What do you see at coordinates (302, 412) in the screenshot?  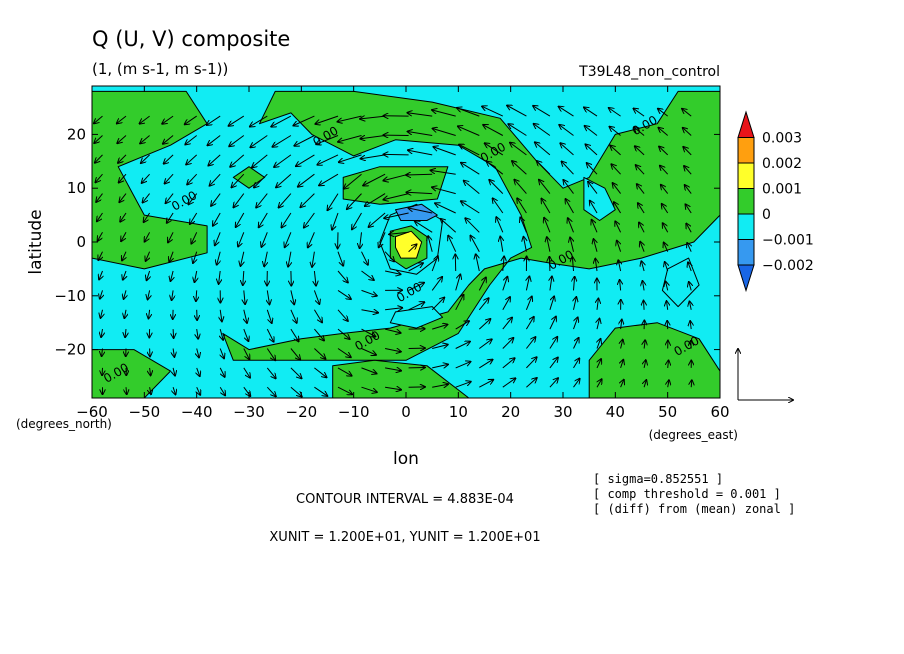 I see `x-tick-label-4: −20` at bounding box center [302, 412].